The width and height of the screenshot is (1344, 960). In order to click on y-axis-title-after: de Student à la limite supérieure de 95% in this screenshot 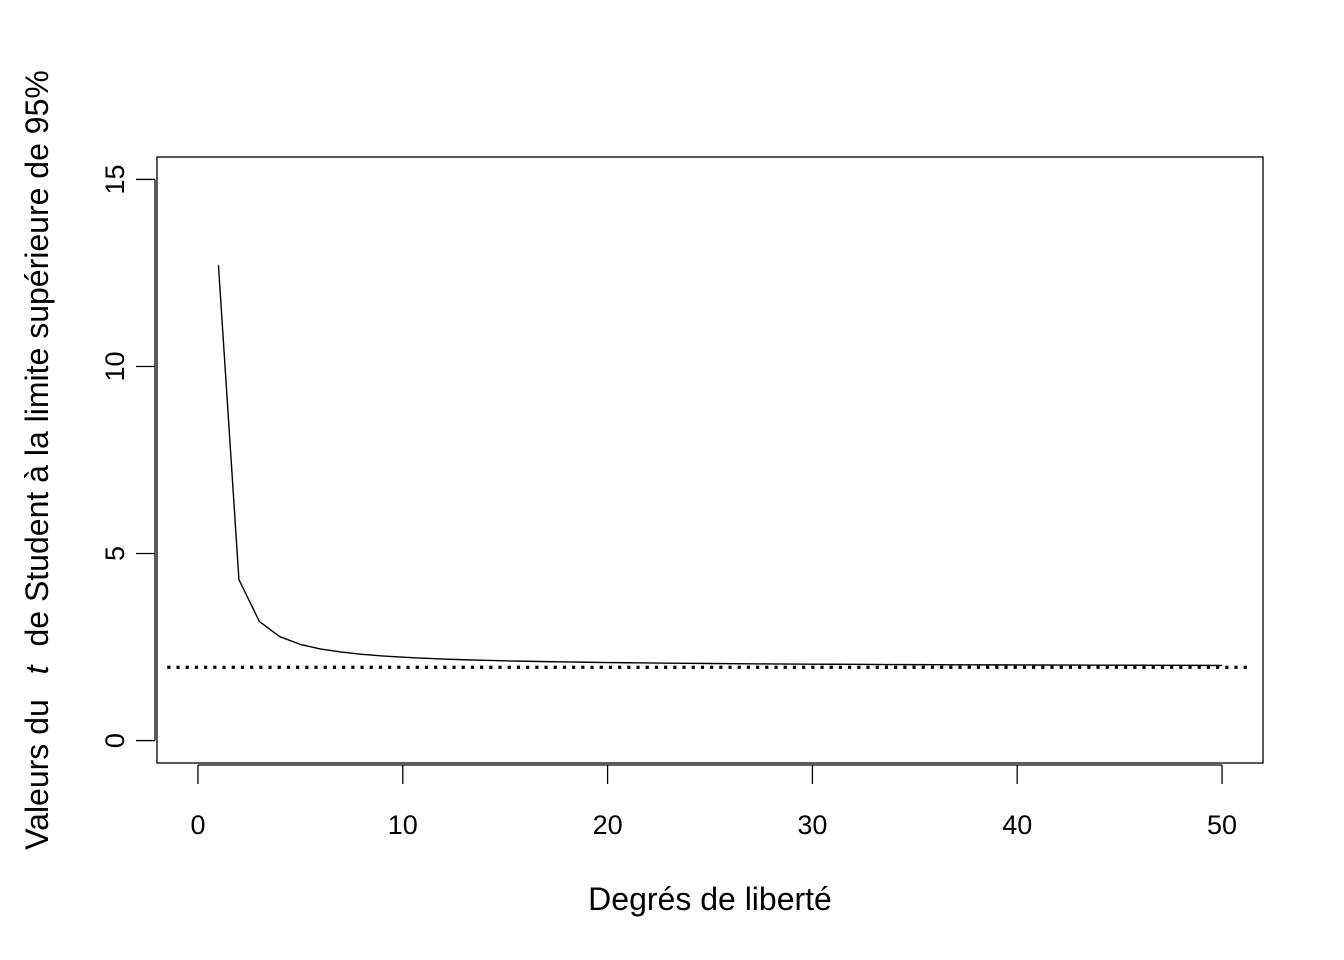, I will do `click(37, 358)`.